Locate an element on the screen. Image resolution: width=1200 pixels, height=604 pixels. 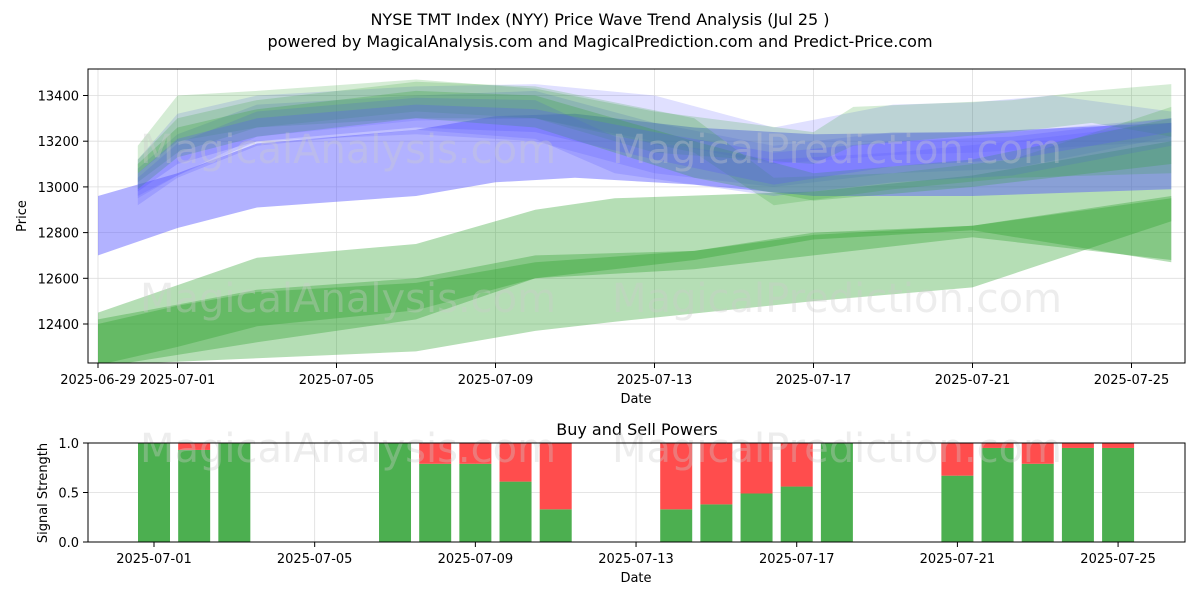
signal-x-tick-label: 2025-07-25 is located at coordinates (1118, 559).